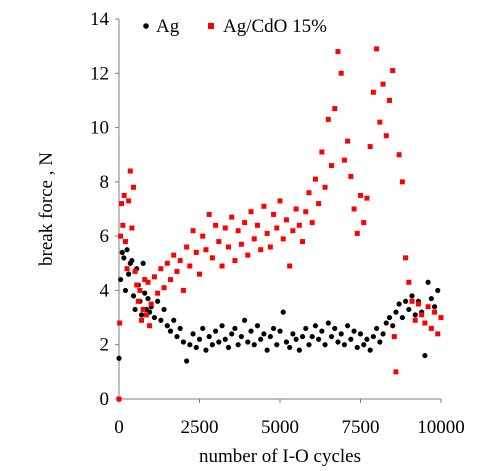  Describe the element at coordinates (146, 26) in the screenshot. I see `legend-marker-ag` at that location.